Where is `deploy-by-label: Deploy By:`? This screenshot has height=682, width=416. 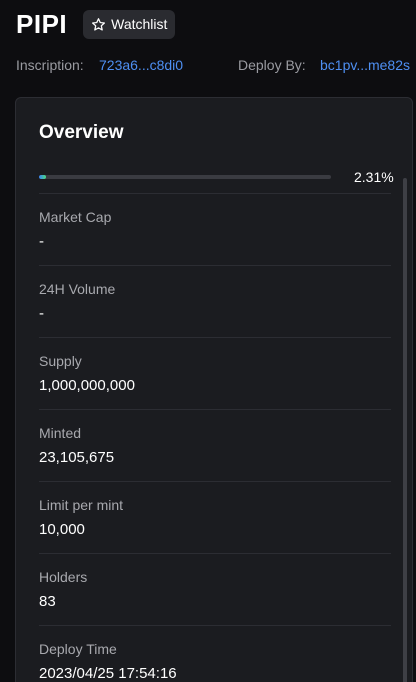
deploy-by-label: Deploy By: is located at coordinates (272, 65).